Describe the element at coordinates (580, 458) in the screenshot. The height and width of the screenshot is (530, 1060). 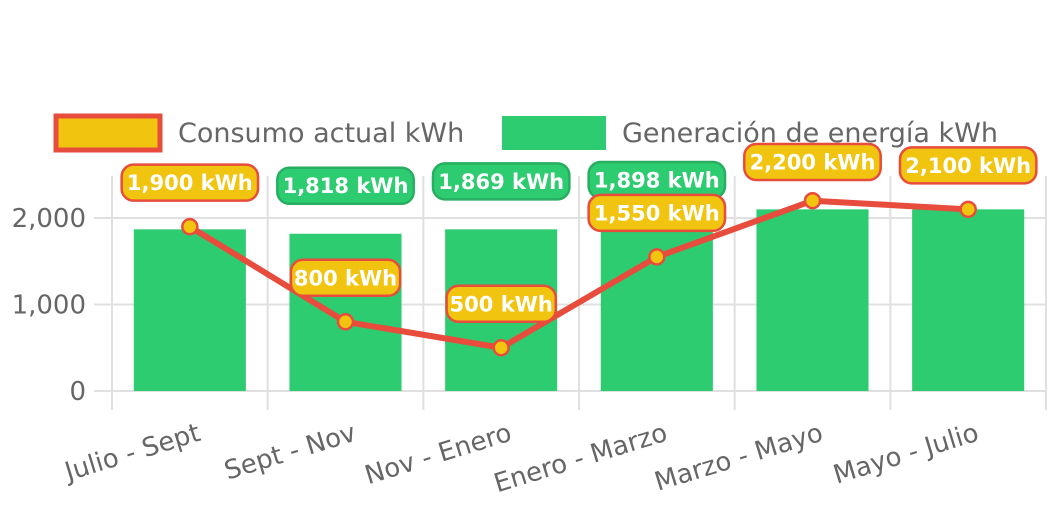
I see `x-tick-label: Enero - Marzo` at that location.